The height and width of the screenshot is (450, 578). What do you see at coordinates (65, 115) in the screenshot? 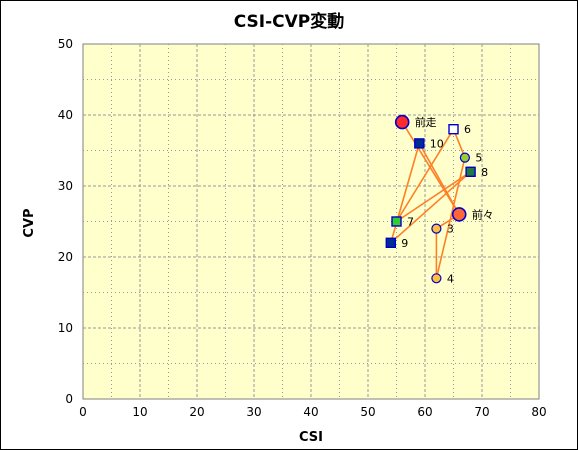
I see `y-tick-label: 40` at bounding box center [65, 115].